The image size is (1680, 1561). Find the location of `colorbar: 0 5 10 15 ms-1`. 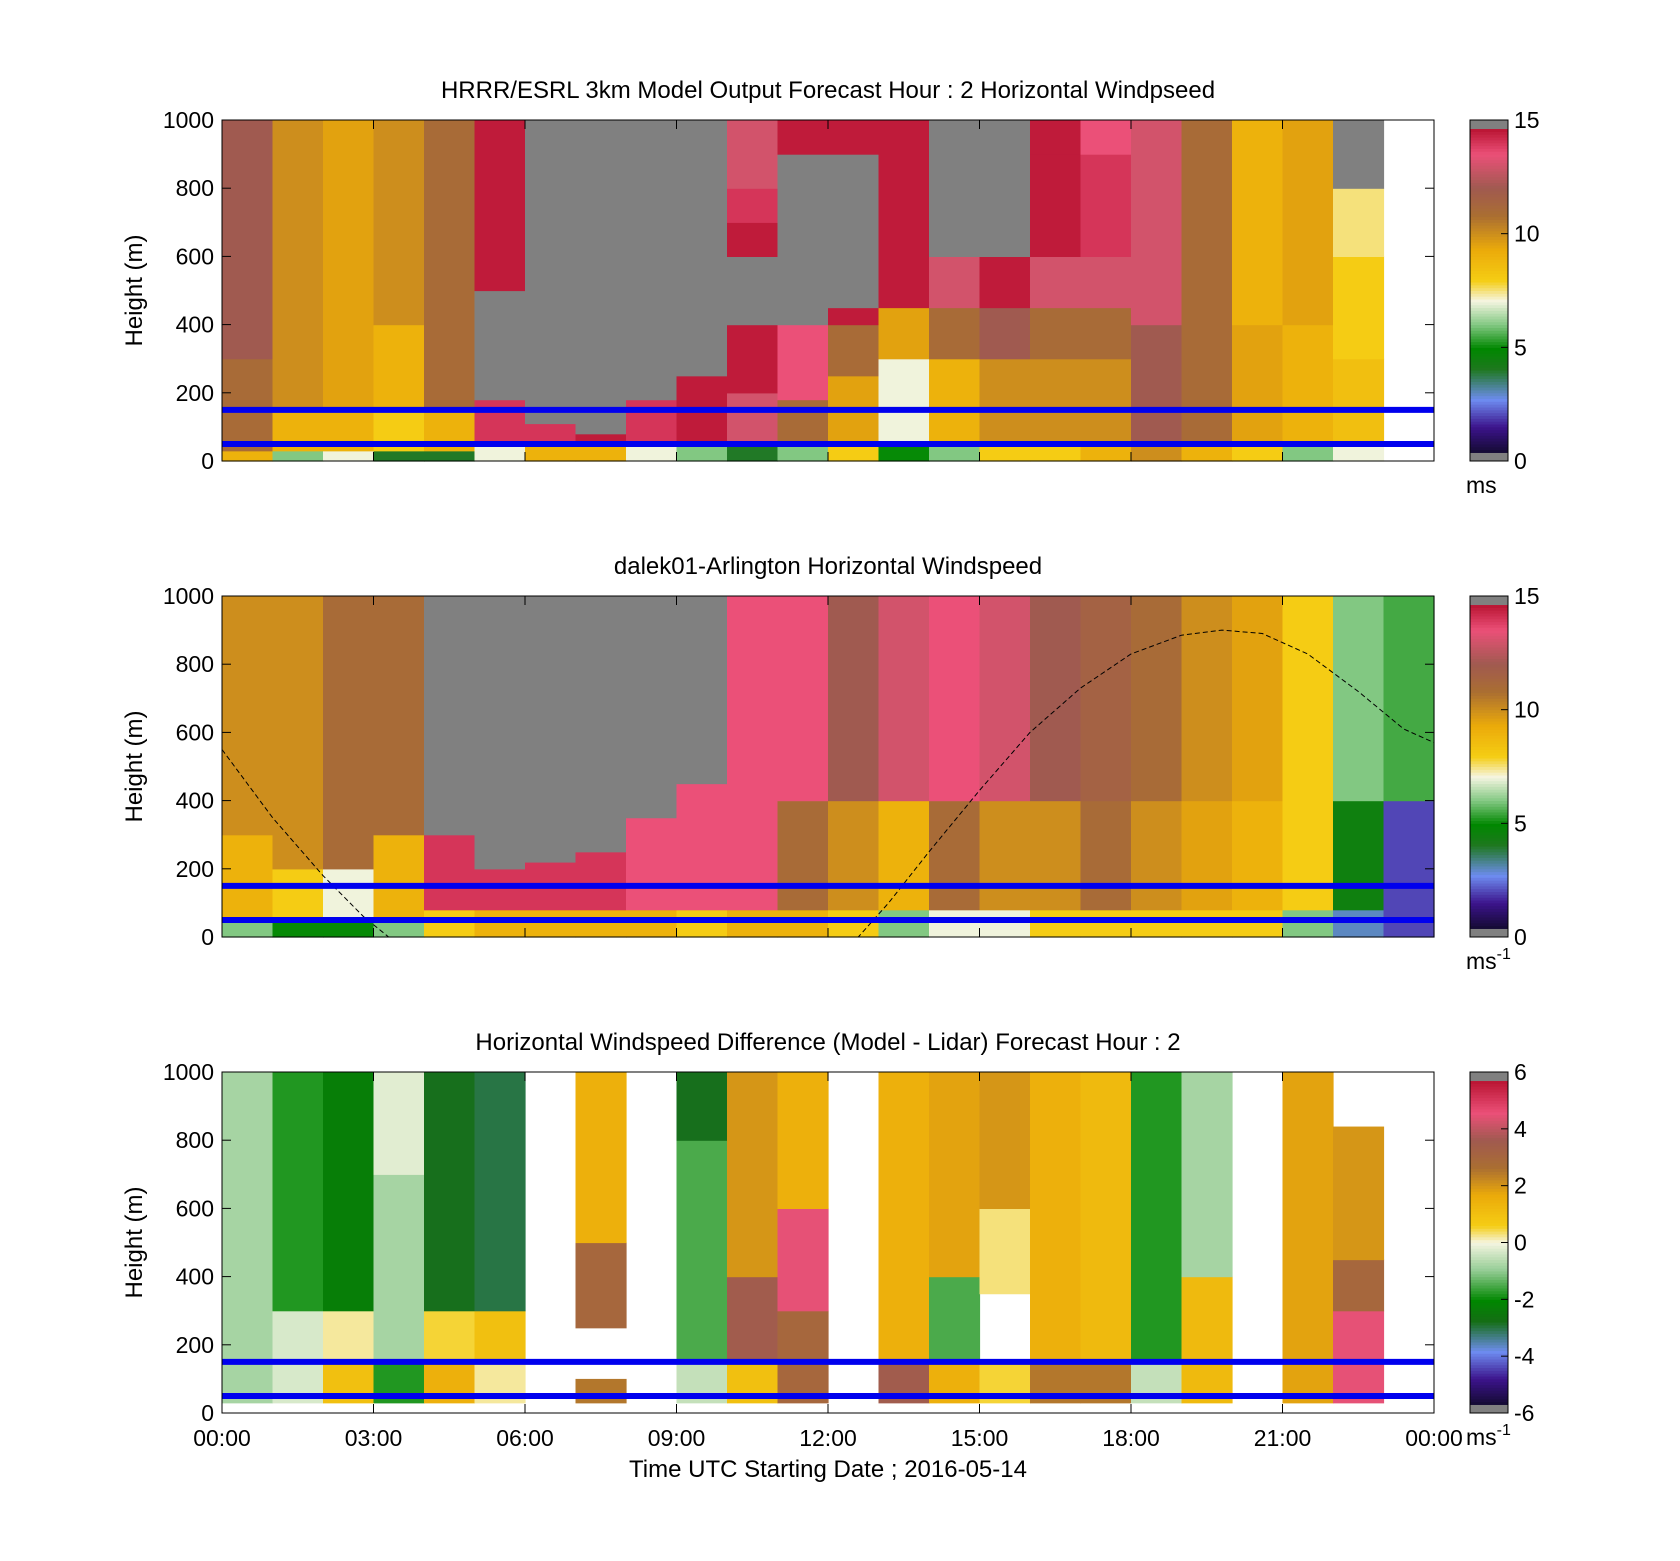

colorbar: 0 5 10 15 ms-1 is located at coordinates (1503, 778).